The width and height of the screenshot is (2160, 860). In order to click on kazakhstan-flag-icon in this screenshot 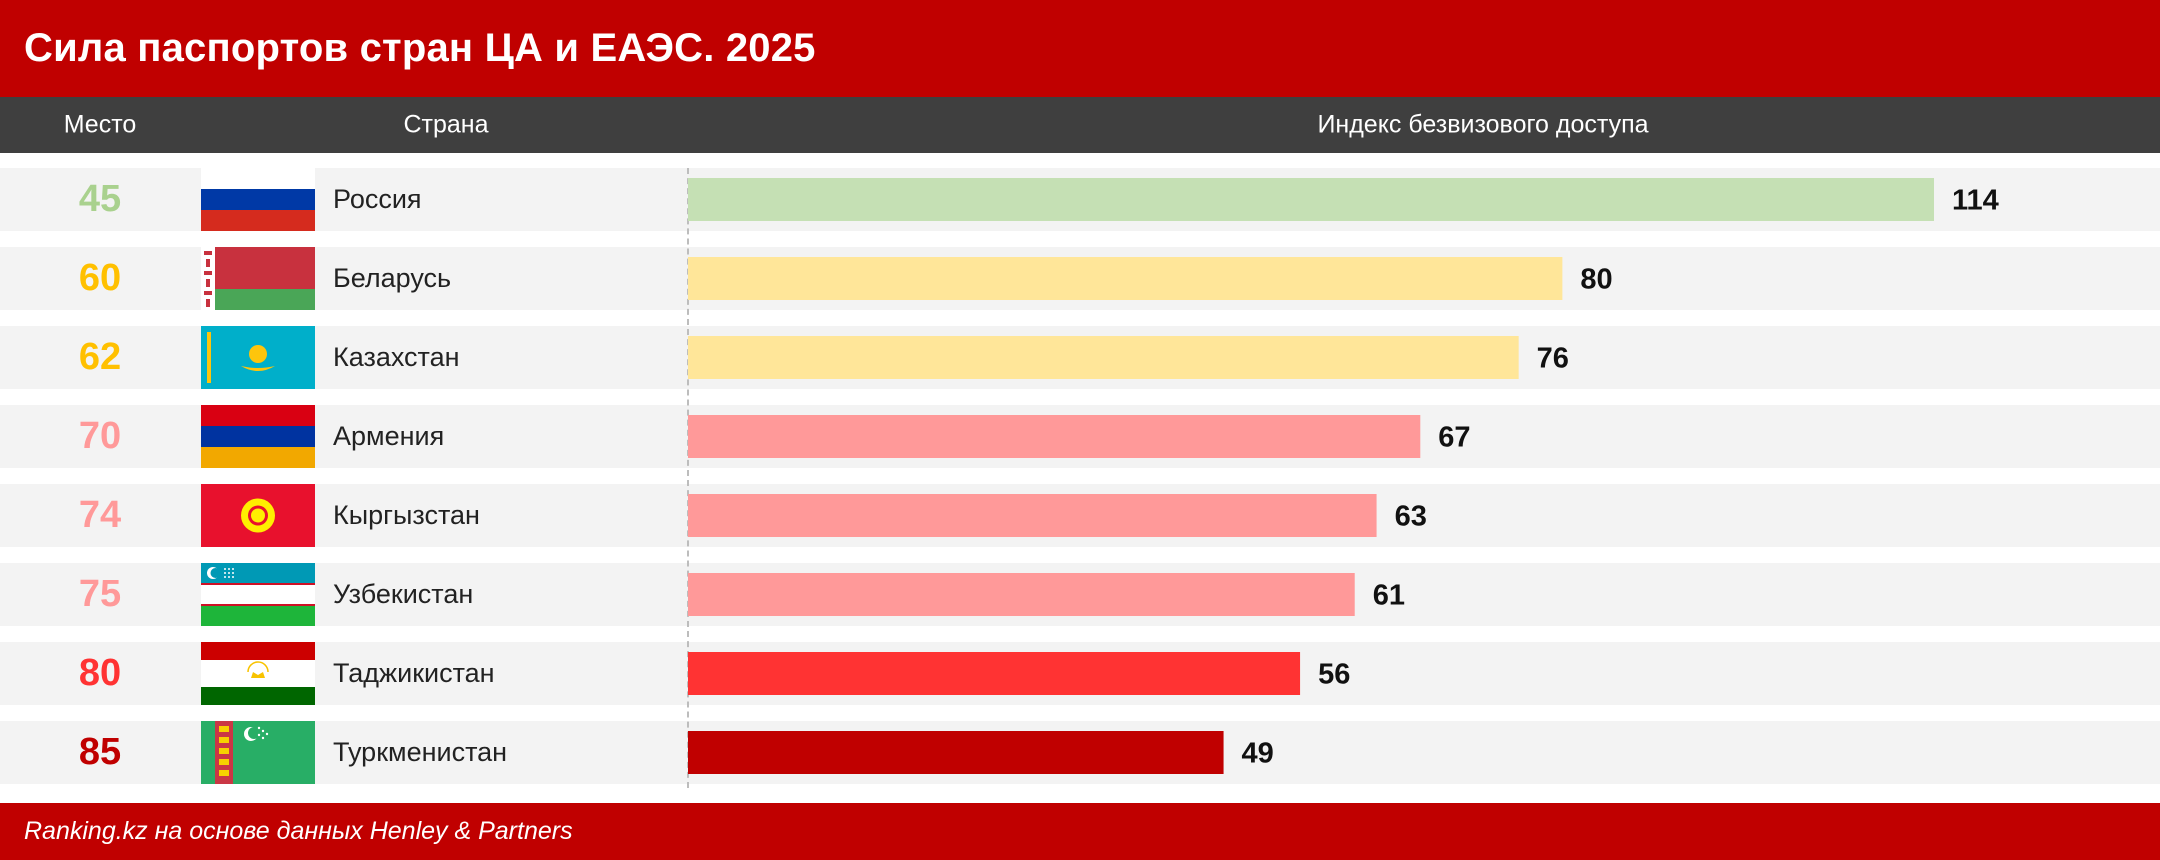, I will do `click(258, 357)`.